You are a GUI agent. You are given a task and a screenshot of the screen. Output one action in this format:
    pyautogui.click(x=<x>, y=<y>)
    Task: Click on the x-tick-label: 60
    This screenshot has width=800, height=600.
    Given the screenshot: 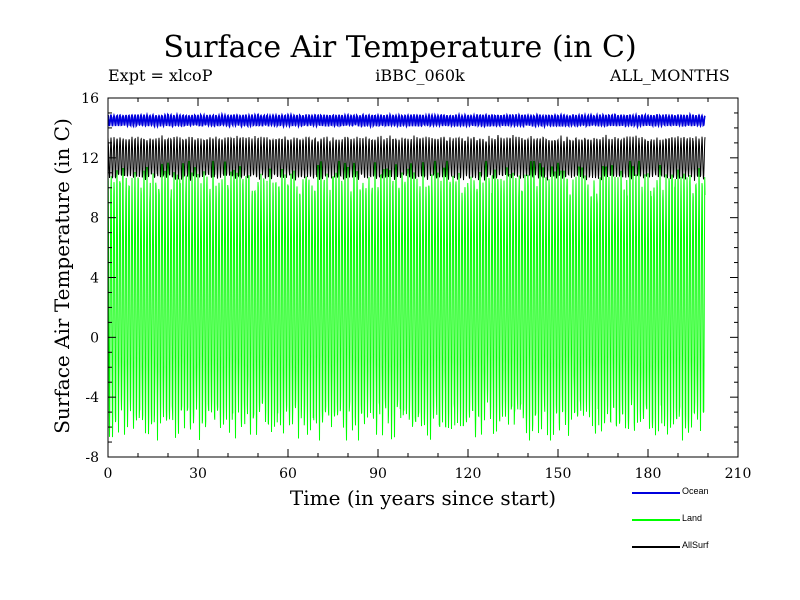 What is the action you would take?
    pyautogui.click(x=288, y=474)
    